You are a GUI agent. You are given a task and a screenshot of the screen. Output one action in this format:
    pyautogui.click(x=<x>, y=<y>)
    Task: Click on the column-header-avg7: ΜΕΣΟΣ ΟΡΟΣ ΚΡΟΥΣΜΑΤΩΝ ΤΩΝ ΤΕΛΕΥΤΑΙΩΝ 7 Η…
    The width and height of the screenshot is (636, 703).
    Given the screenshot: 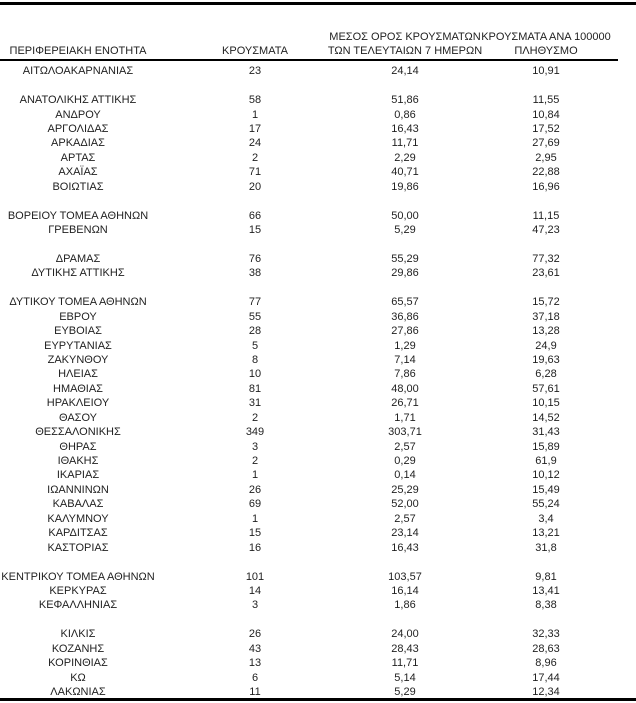 What is the action you would take?
    pyautogui.click(x=405, y=44)
    